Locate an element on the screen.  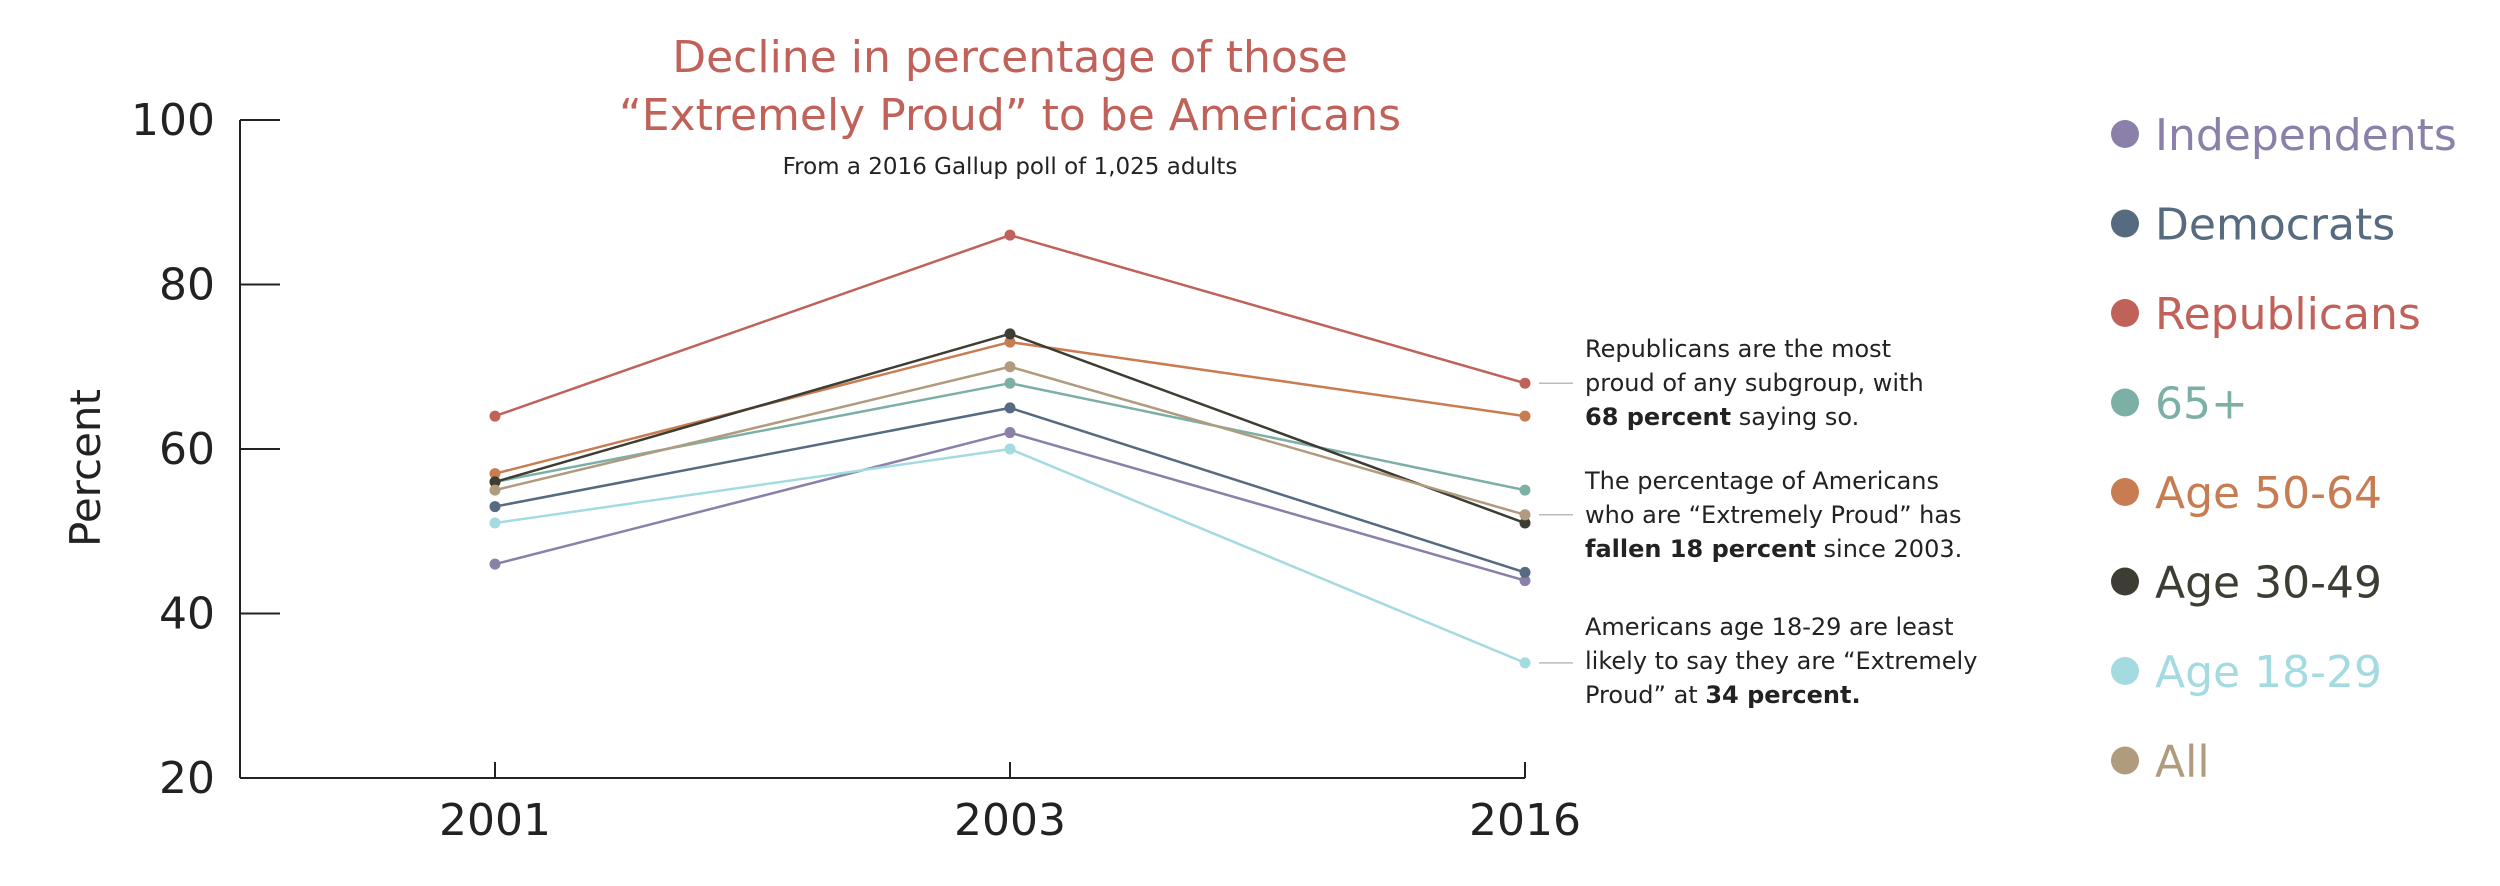
legend-marker-democrats is located at coordinates (2125, 223).